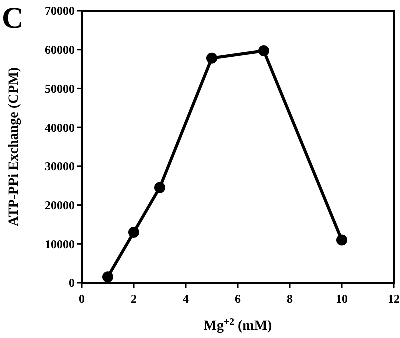 The width and height of the screenshot is (400, 338). What do you see at coordinates (134, 299) in the screenshot?
I see `x-tick-label: 2` at bounding box center [134, 299].